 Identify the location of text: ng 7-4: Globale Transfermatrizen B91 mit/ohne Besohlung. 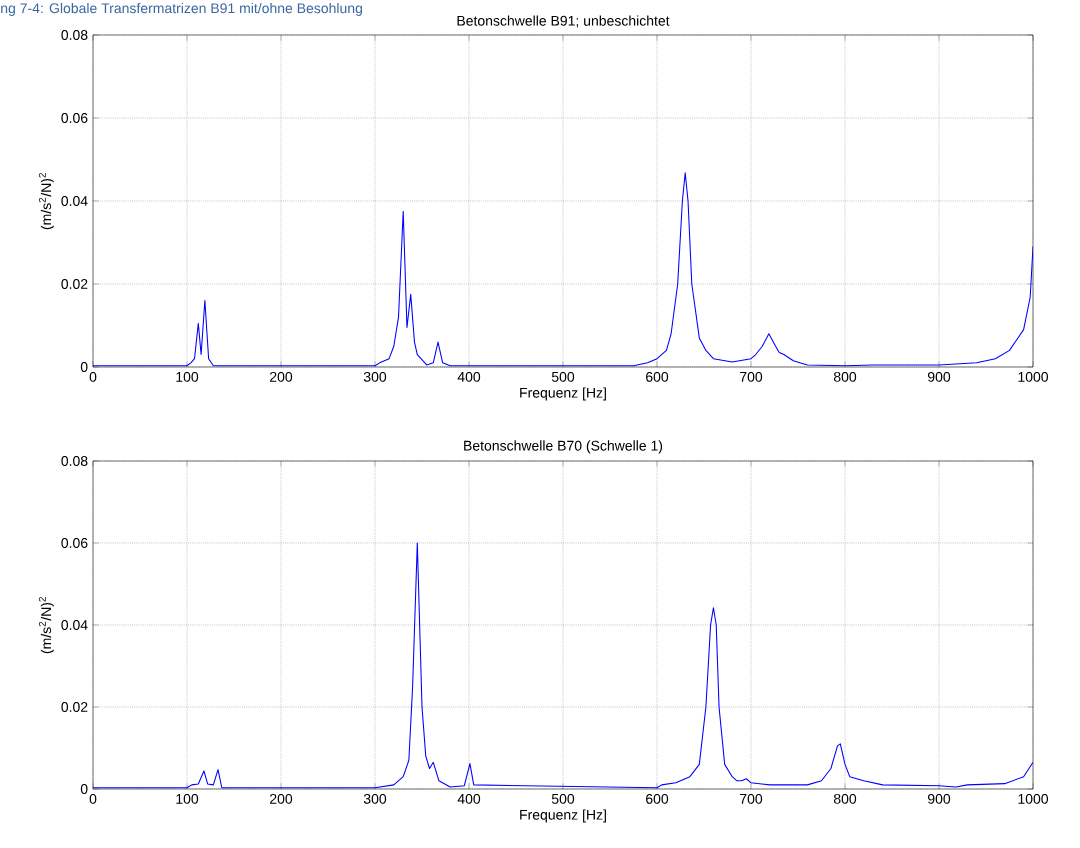
(181, 9).